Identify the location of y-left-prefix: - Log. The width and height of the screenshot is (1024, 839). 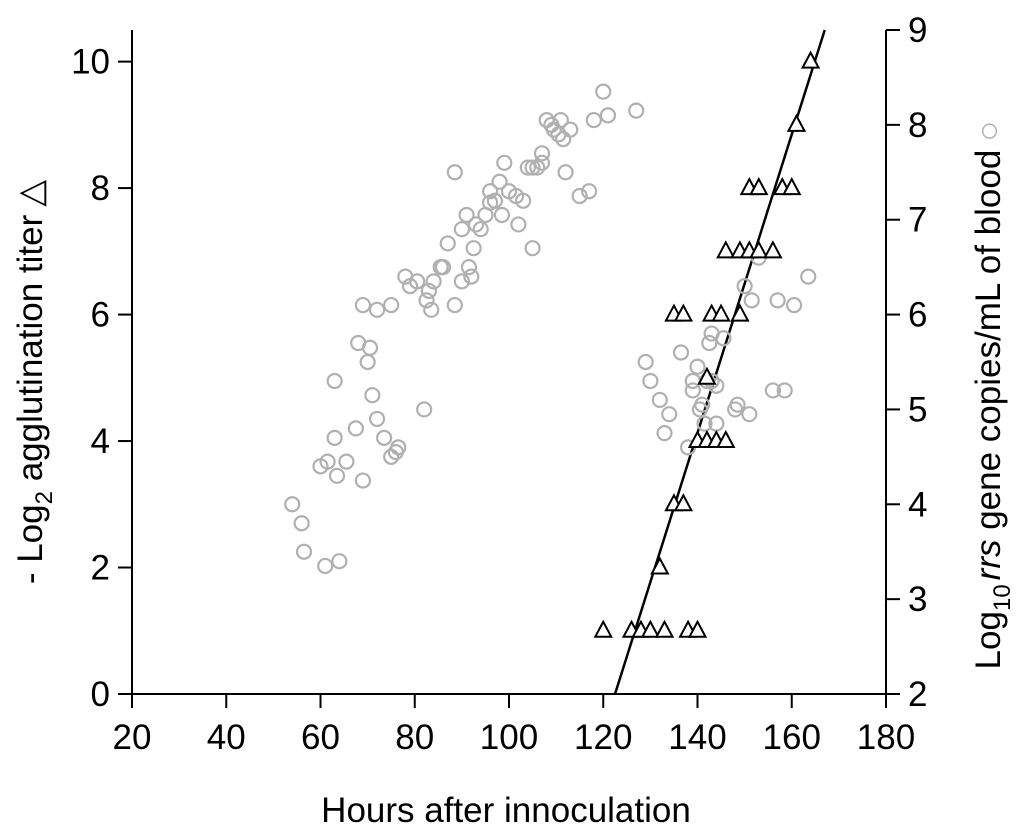
(30, 544).